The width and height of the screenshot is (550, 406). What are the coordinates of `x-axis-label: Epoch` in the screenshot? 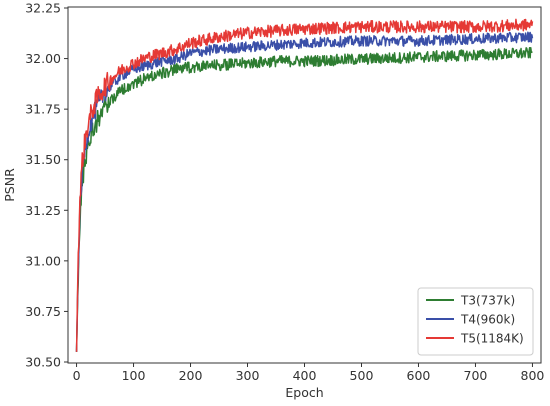 It's located at (304, 392).